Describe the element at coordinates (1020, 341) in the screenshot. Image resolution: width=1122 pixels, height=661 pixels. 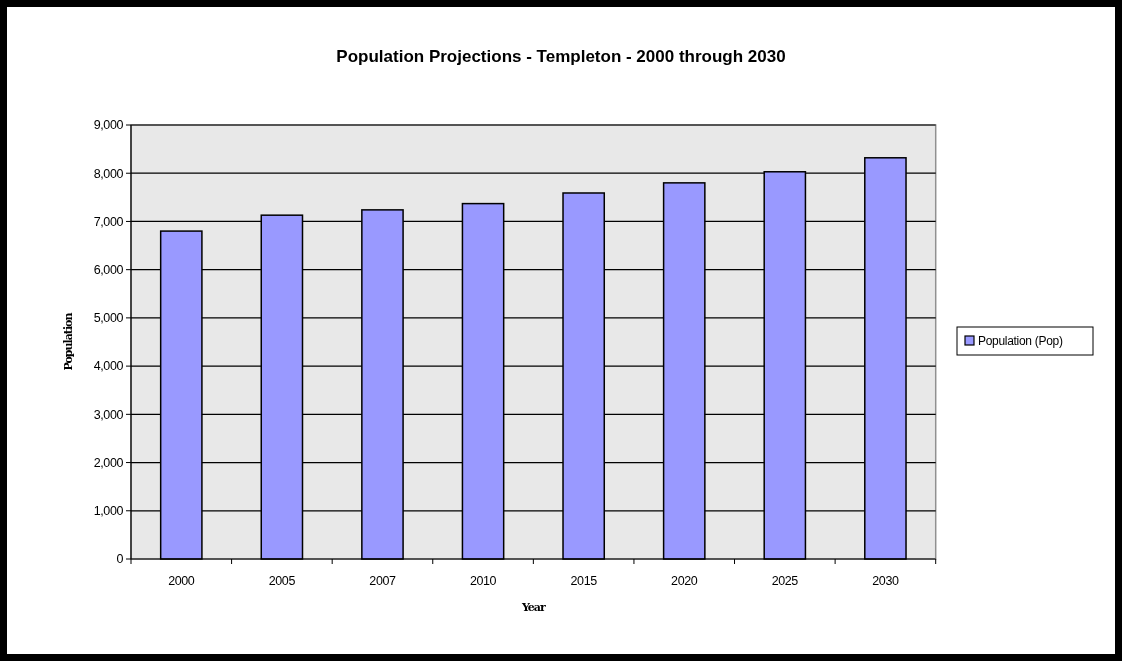
I see `legend-label: Population (Pop)` at that location.